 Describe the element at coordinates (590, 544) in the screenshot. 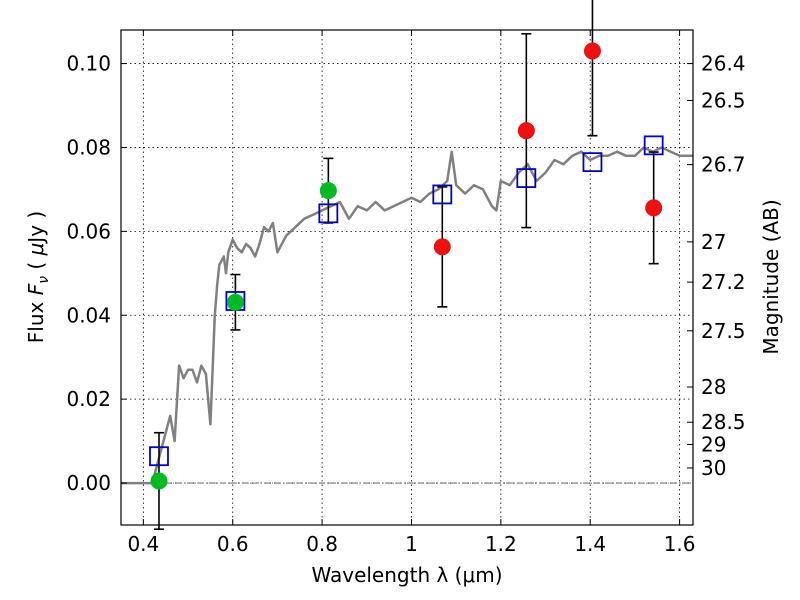

I see `x-tick-label-5: 1.4` at that location.